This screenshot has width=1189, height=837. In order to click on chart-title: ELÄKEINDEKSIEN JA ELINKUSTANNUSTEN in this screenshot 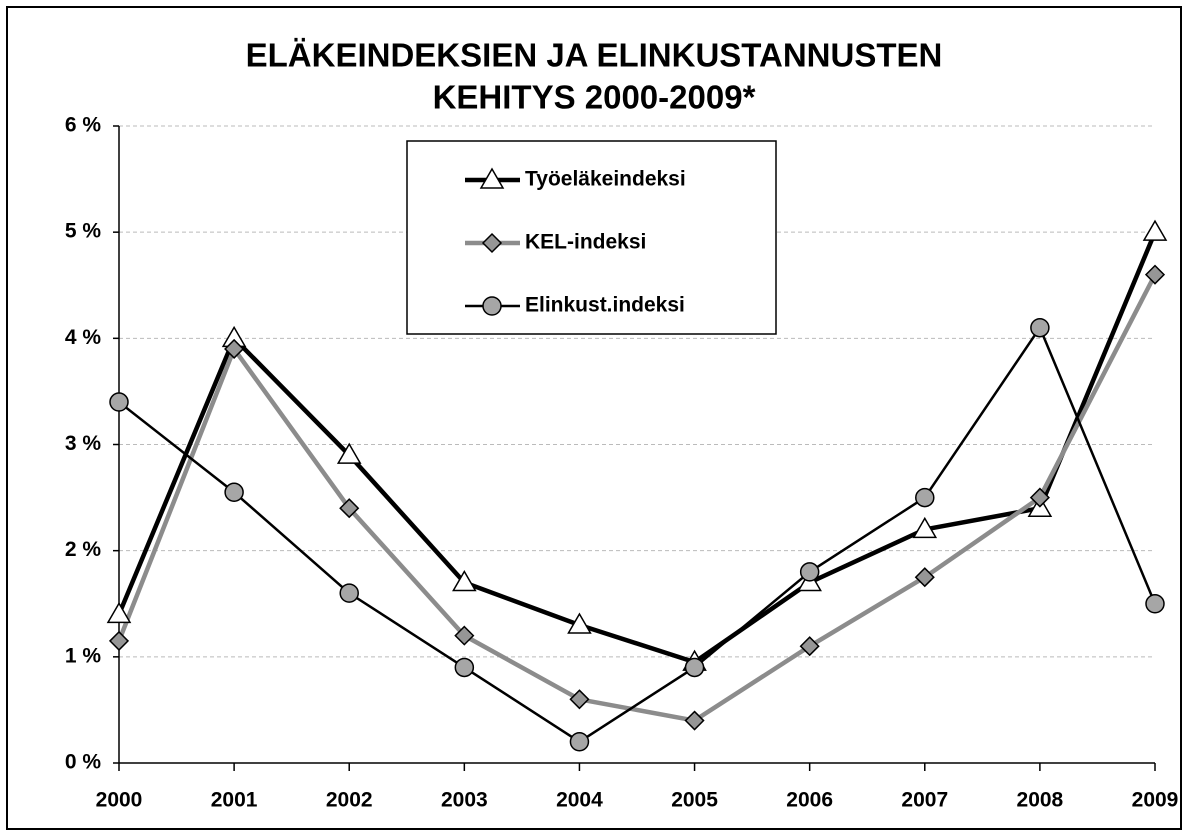, I will do `click(594, 55)`.